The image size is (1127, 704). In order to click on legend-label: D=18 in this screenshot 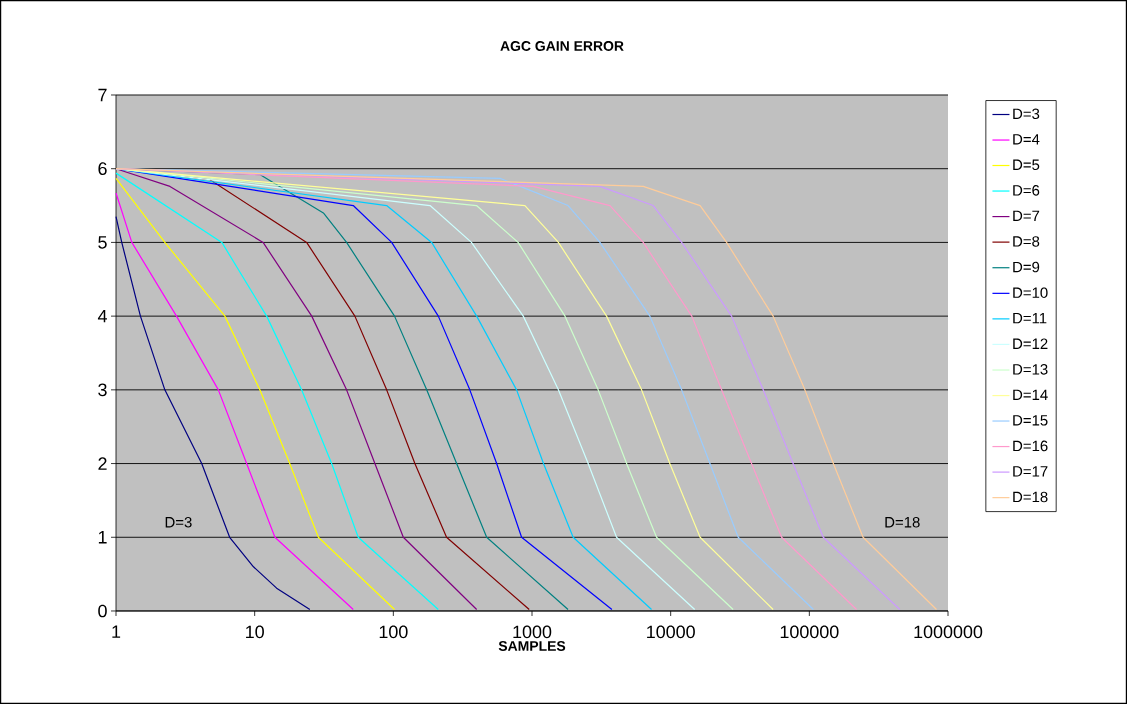, I will do `click(1030, 497)`.